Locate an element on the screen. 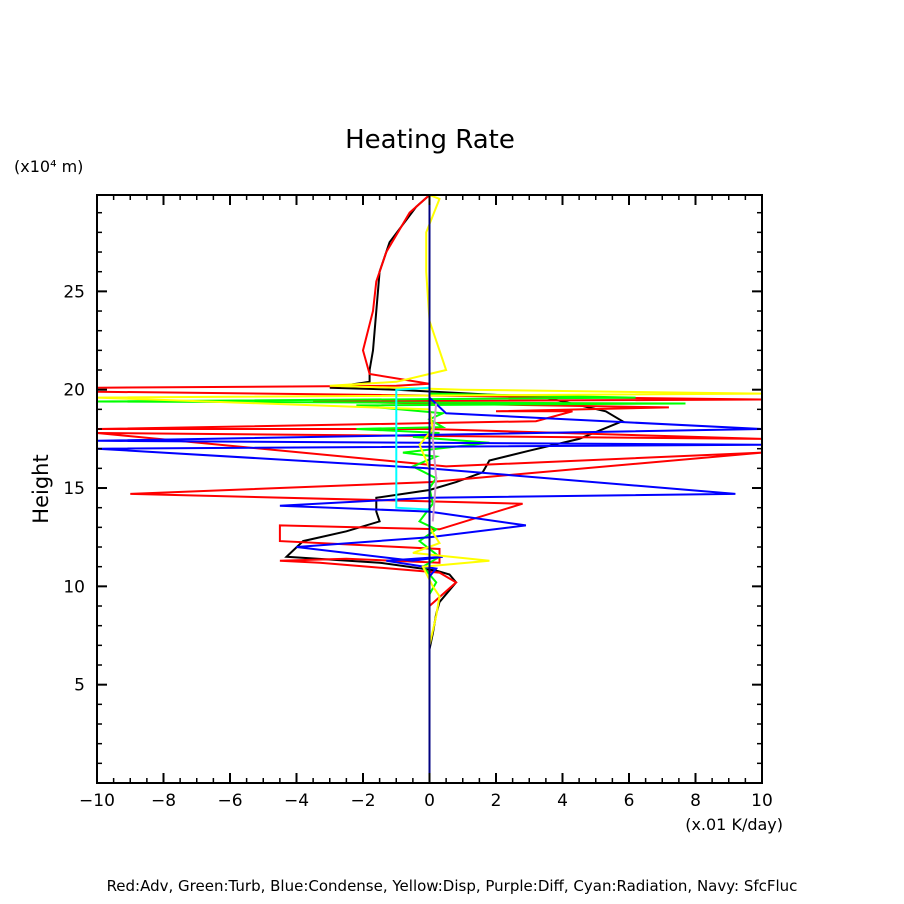 This screenshot has height=904, width=904. y-tick-label: 5 is located at coordinates (79, 686).